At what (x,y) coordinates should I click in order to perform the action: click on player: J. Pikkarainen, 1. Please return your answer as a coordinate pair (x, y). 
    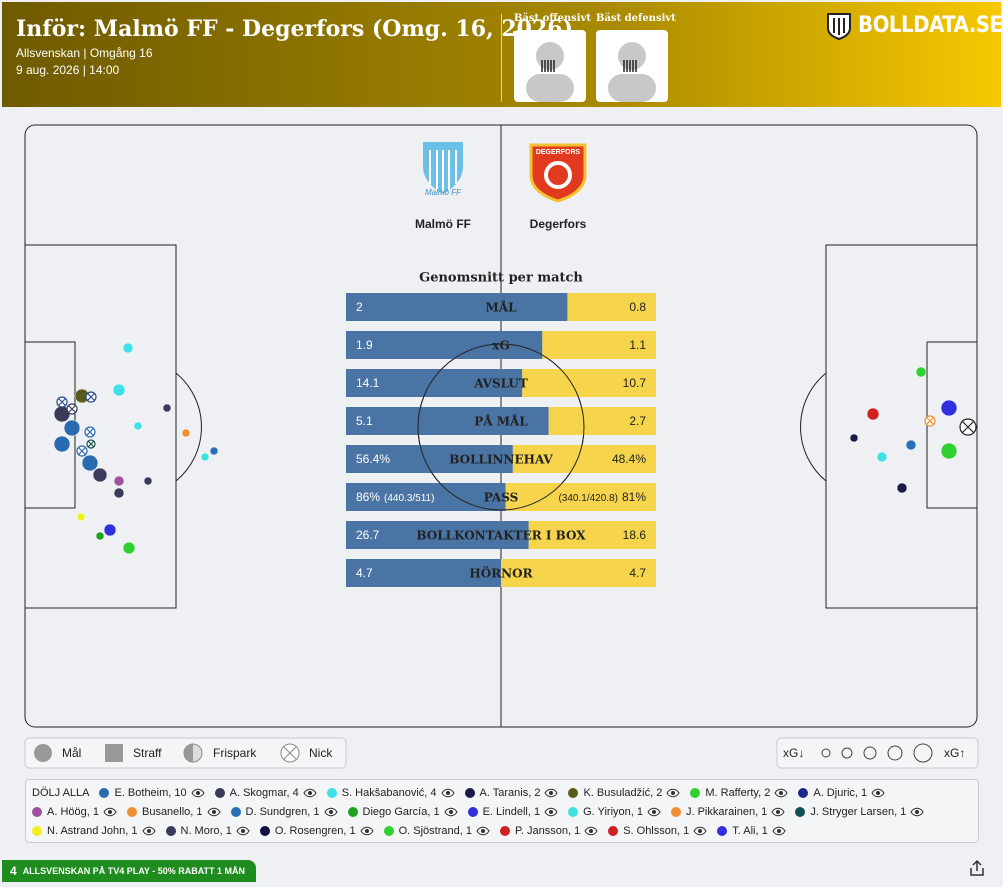
    Looking at the image, I should click on (727, 812).